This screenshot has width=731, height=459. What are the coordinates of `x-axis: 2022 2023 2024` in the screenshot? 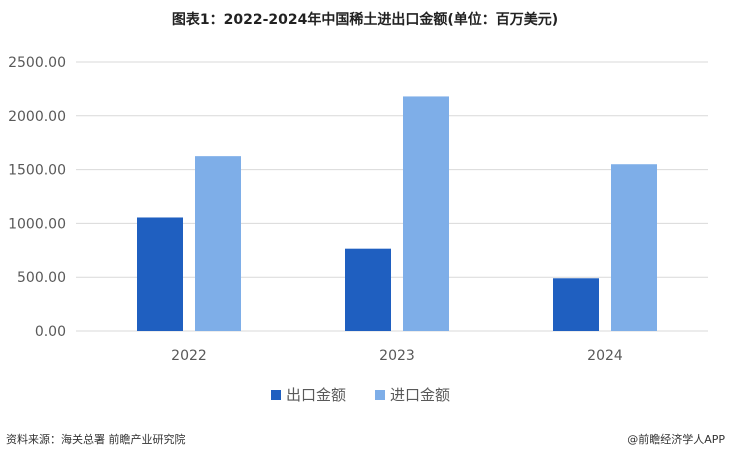 It's located at (397, 356).